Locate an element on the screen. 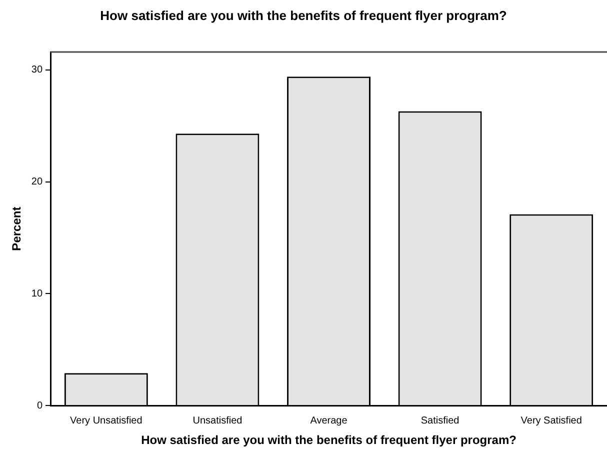 This screenshot has width=607, height=452. x-tick-label: Average is located at coordinates (329, 420).